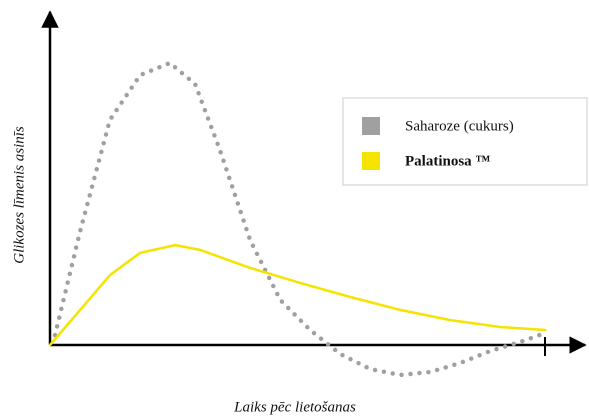 Image resolution: width=589 pixels, height=418 pixels. I want to click on legend-label: Palatinosa ™, so click(447, 161).